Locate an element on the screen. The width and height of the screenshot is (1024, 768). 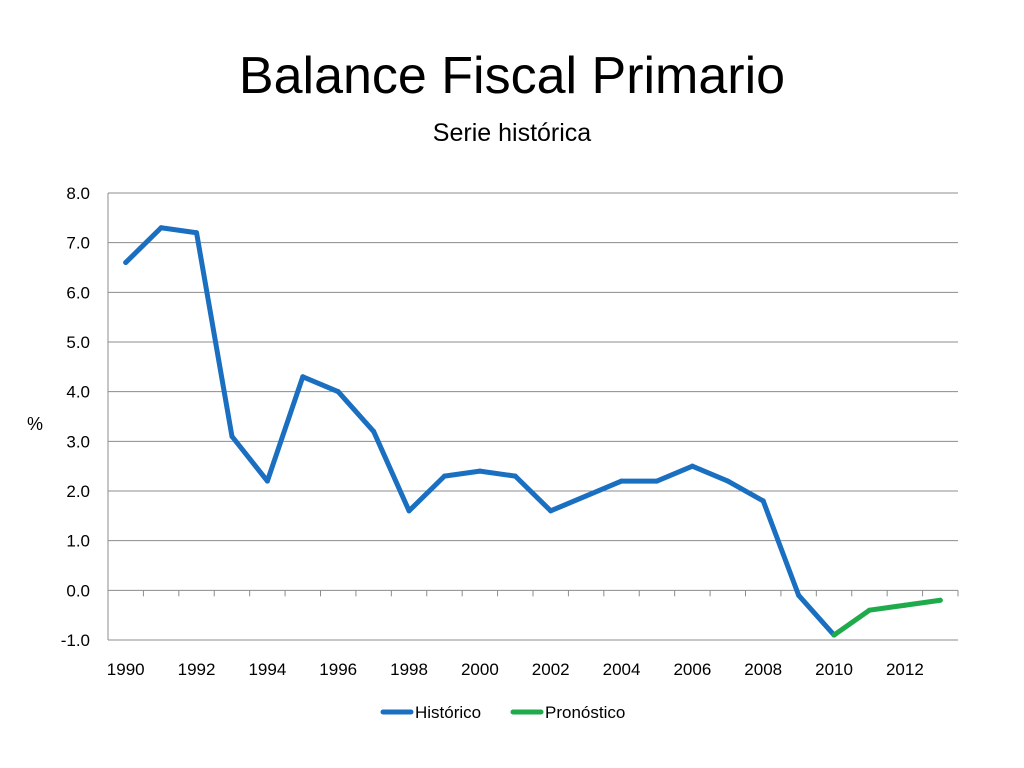
y-tick-label: 4.0 is located at coordinates (78, 392).